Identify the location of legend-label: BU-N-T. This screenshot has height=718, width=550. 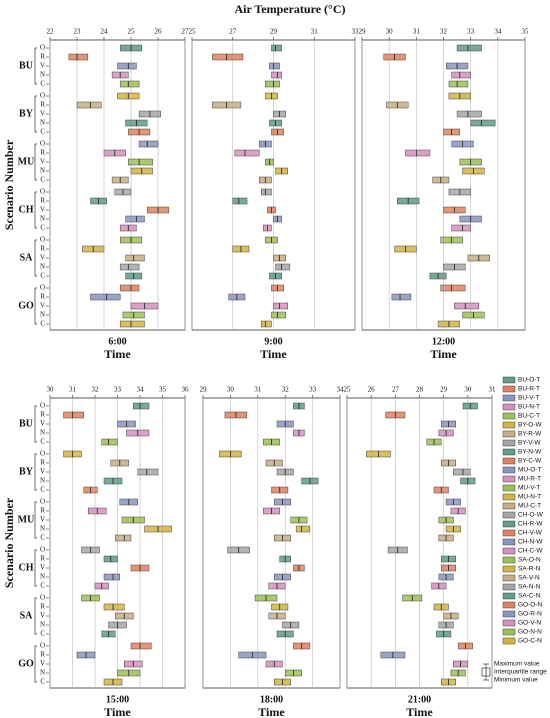
(529, 407).